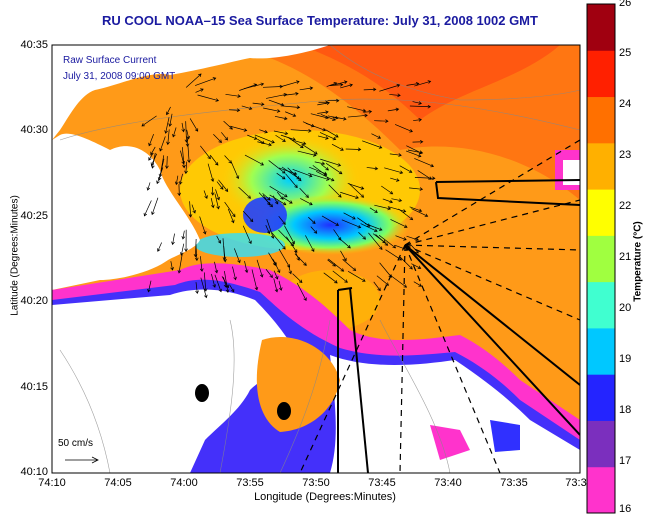 Image resolution: width=651 pixels, height=518 pixels. I want to click on colorbar-tick-label: 26, so click(625, 4).